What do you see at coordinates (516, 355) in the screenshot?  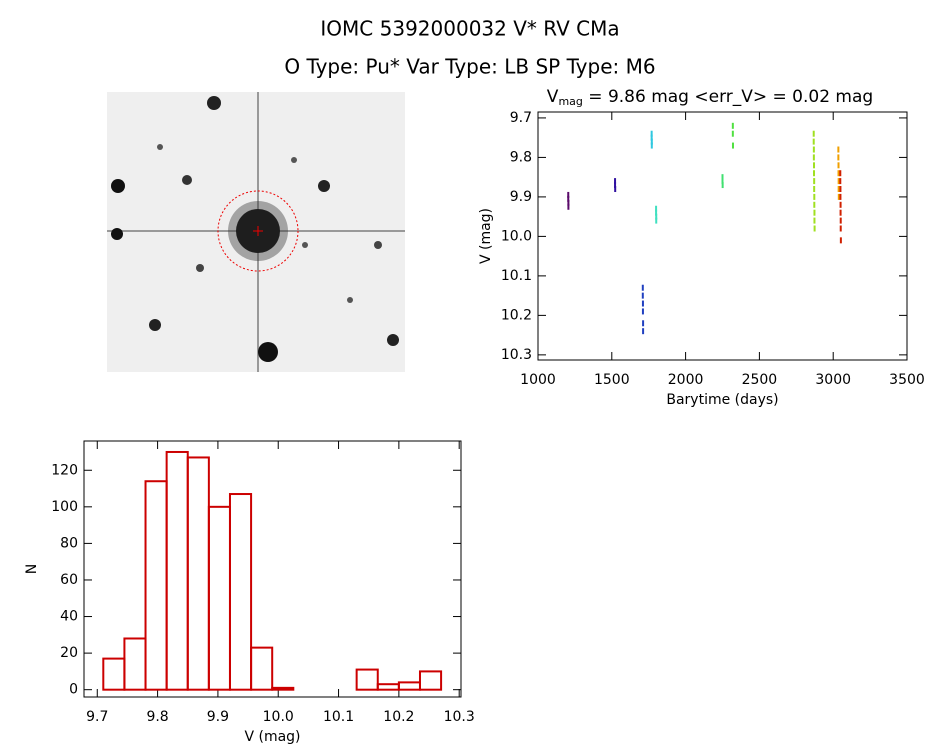 I see `y-tick-label: 10.3` at bounding box center [516, 355].